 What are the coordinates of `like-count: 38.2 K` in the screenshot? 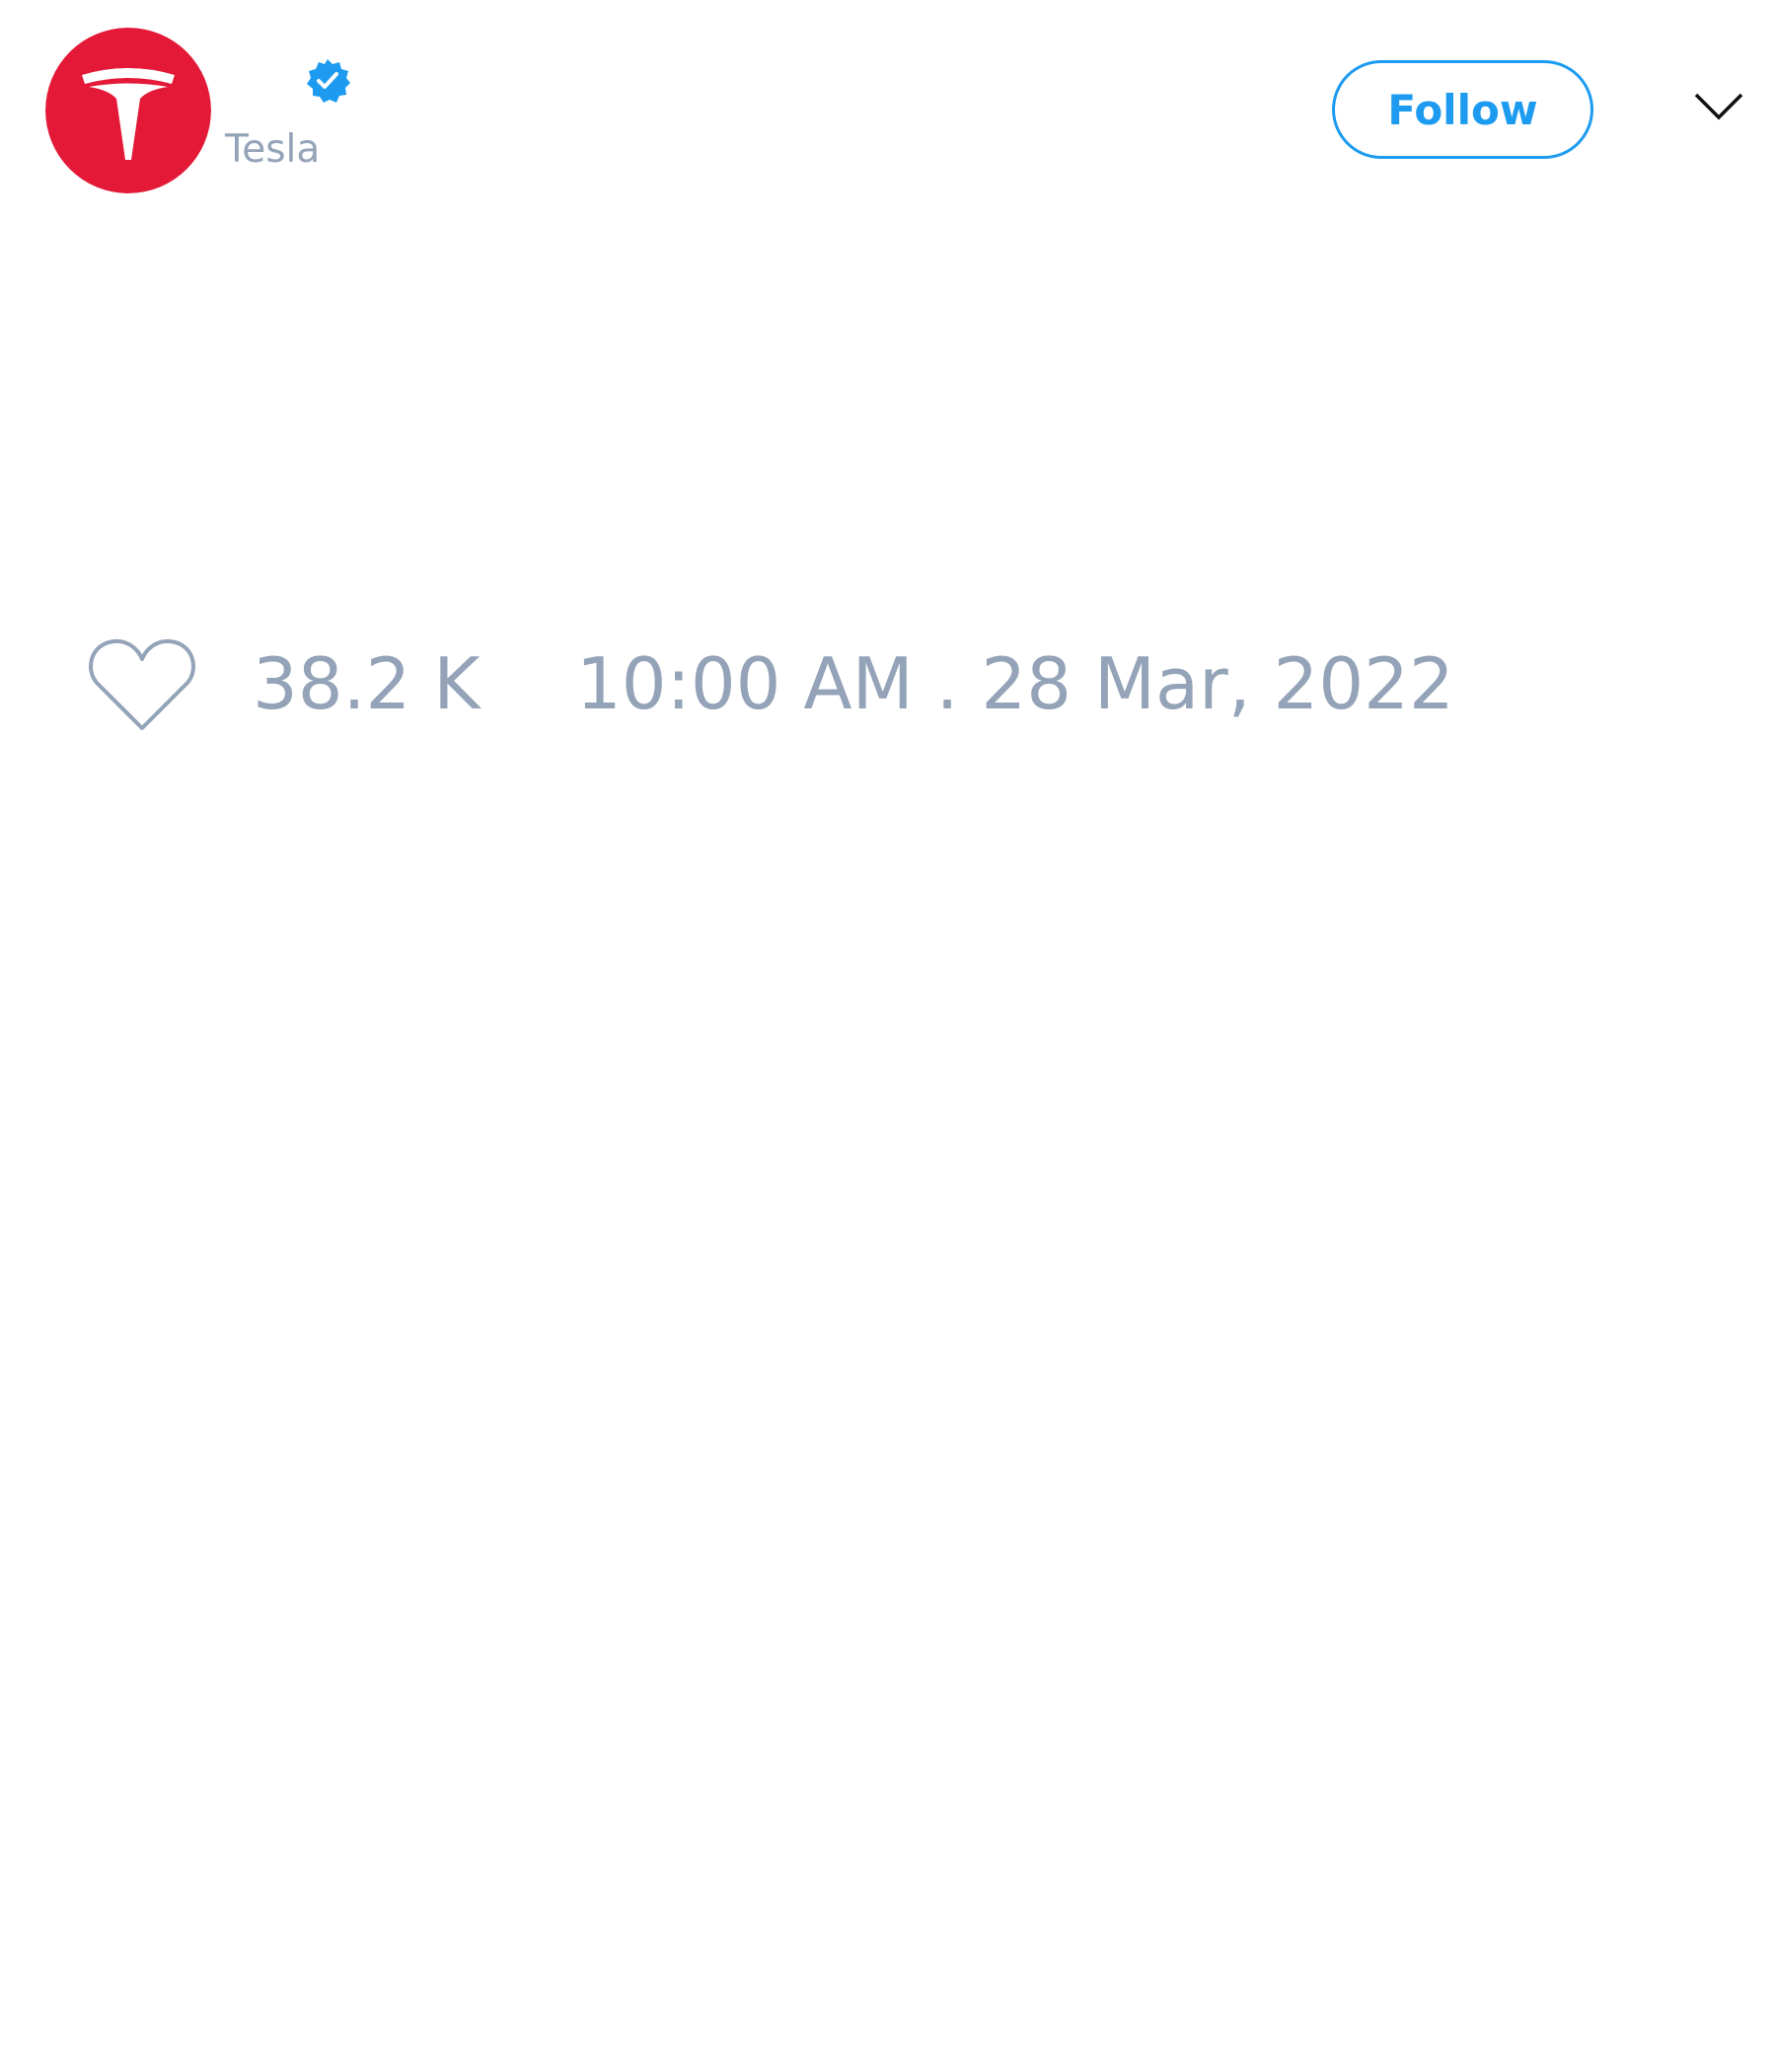 It's located at (367, 684).